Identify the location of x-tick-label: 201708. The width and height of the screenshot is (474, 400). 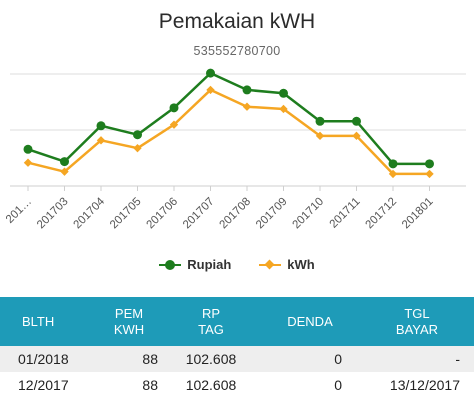
(236, 214).